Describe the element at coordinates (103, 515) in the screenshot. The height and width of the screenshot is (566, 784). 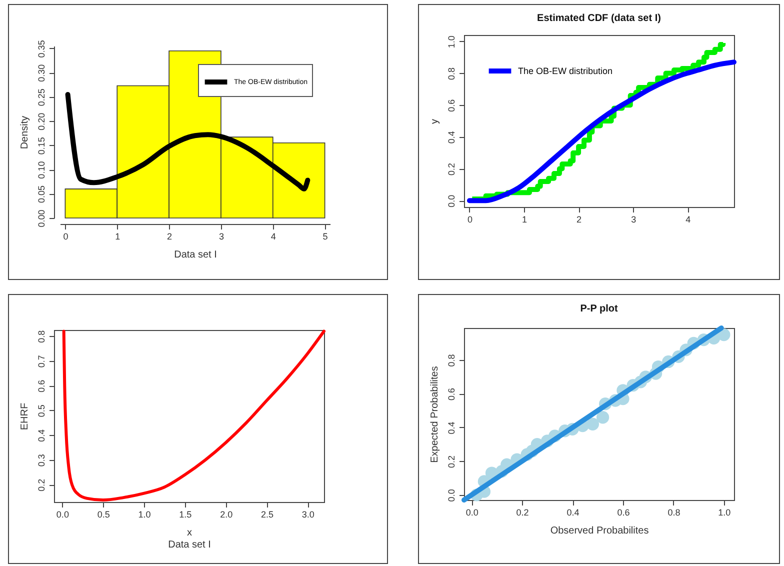
I see `x-tick-label: 0.5` at that location.